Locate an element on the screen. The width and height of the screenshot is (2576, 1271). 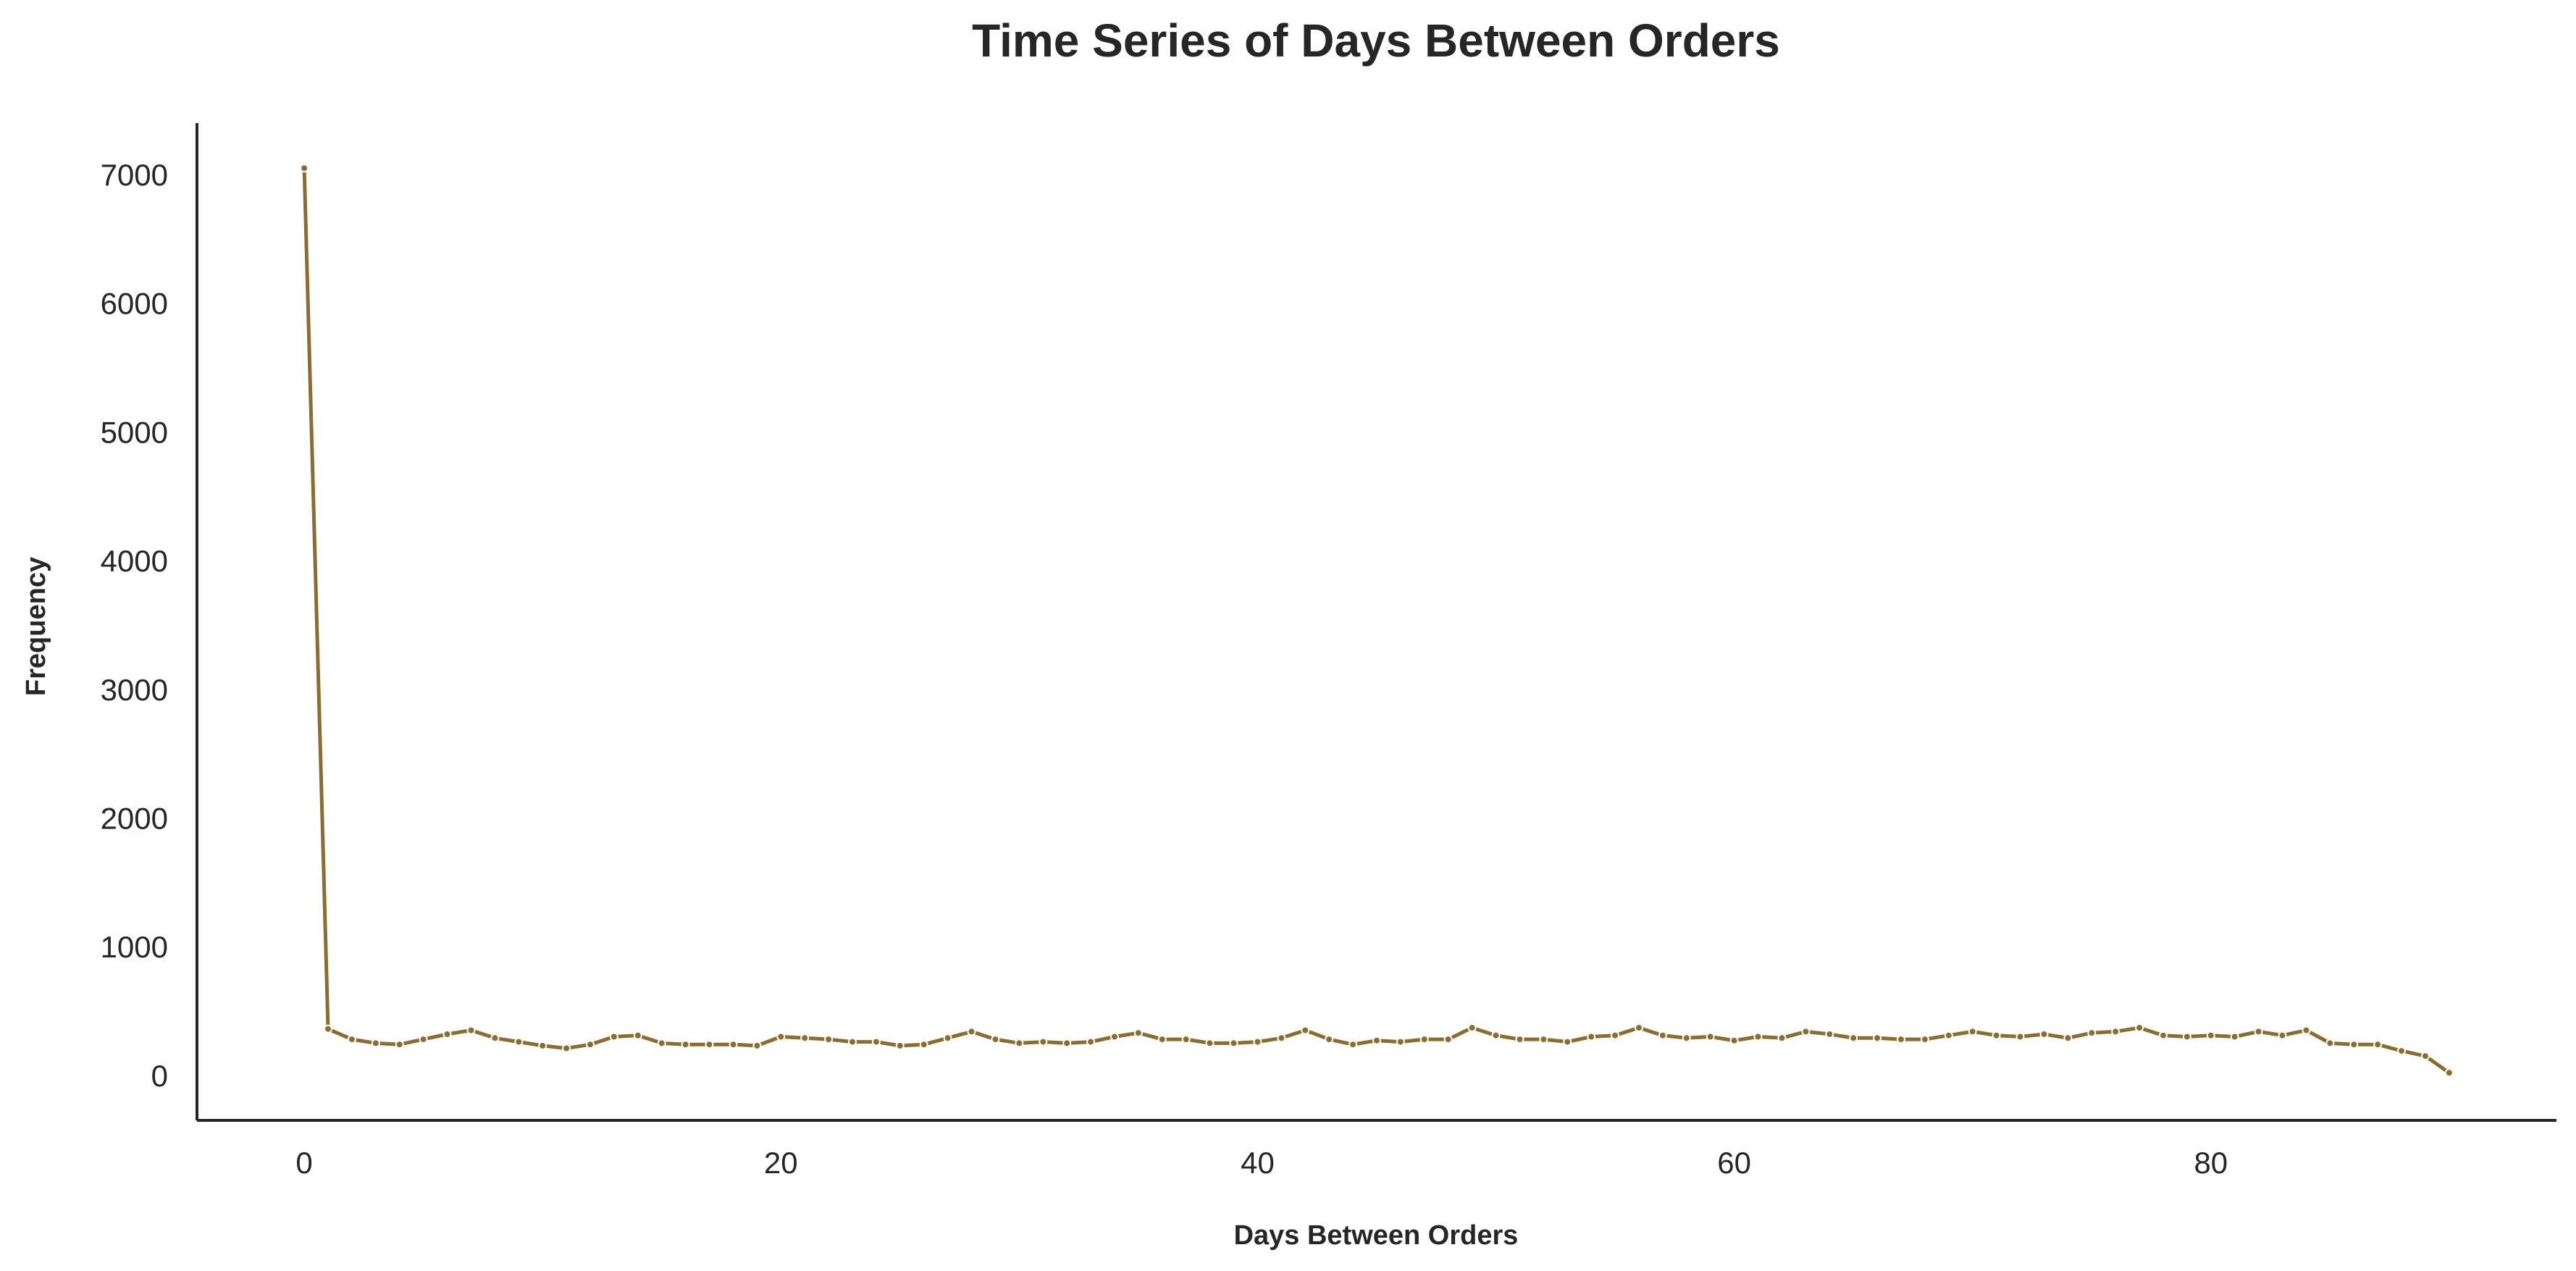
y-tick-label: 4000 is located at coordinates (134, 561).